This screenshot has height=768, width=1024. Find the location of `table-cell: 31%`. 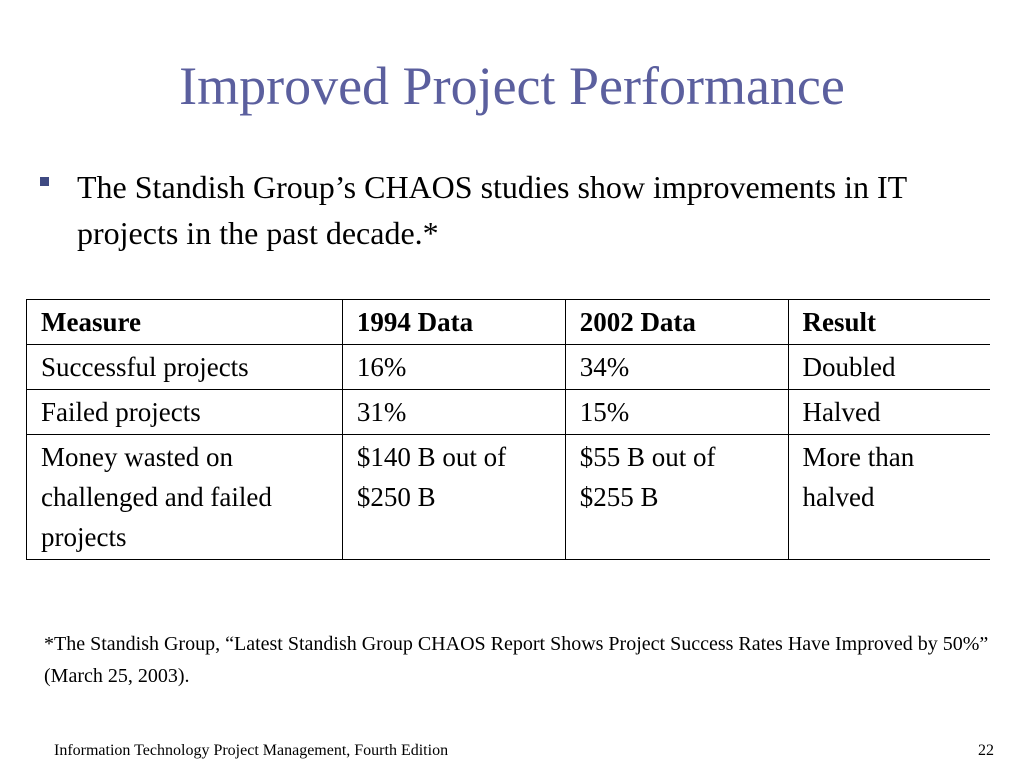

table-cell: 31% is located at coordinates (453, 412).